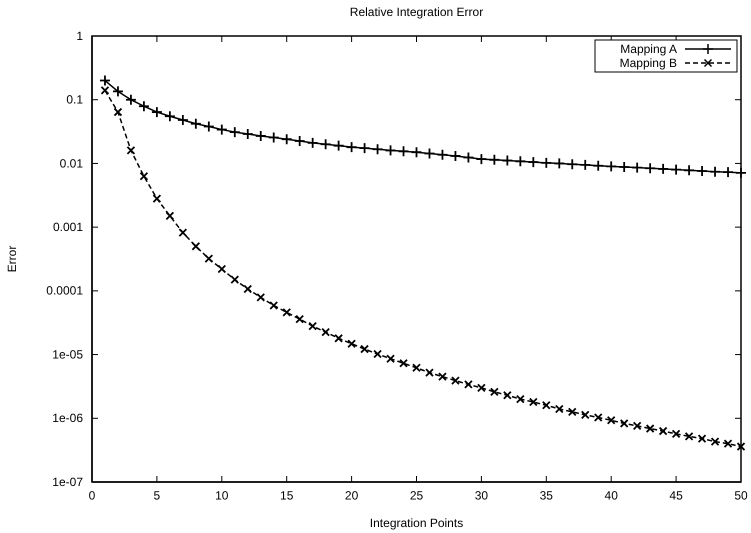 The height and width of the screenshot is (533, 751). What do you see at coordinates (80, 35) in the screenshot?
I see `y-tick-label: 1` at bounding box center [80, 35].